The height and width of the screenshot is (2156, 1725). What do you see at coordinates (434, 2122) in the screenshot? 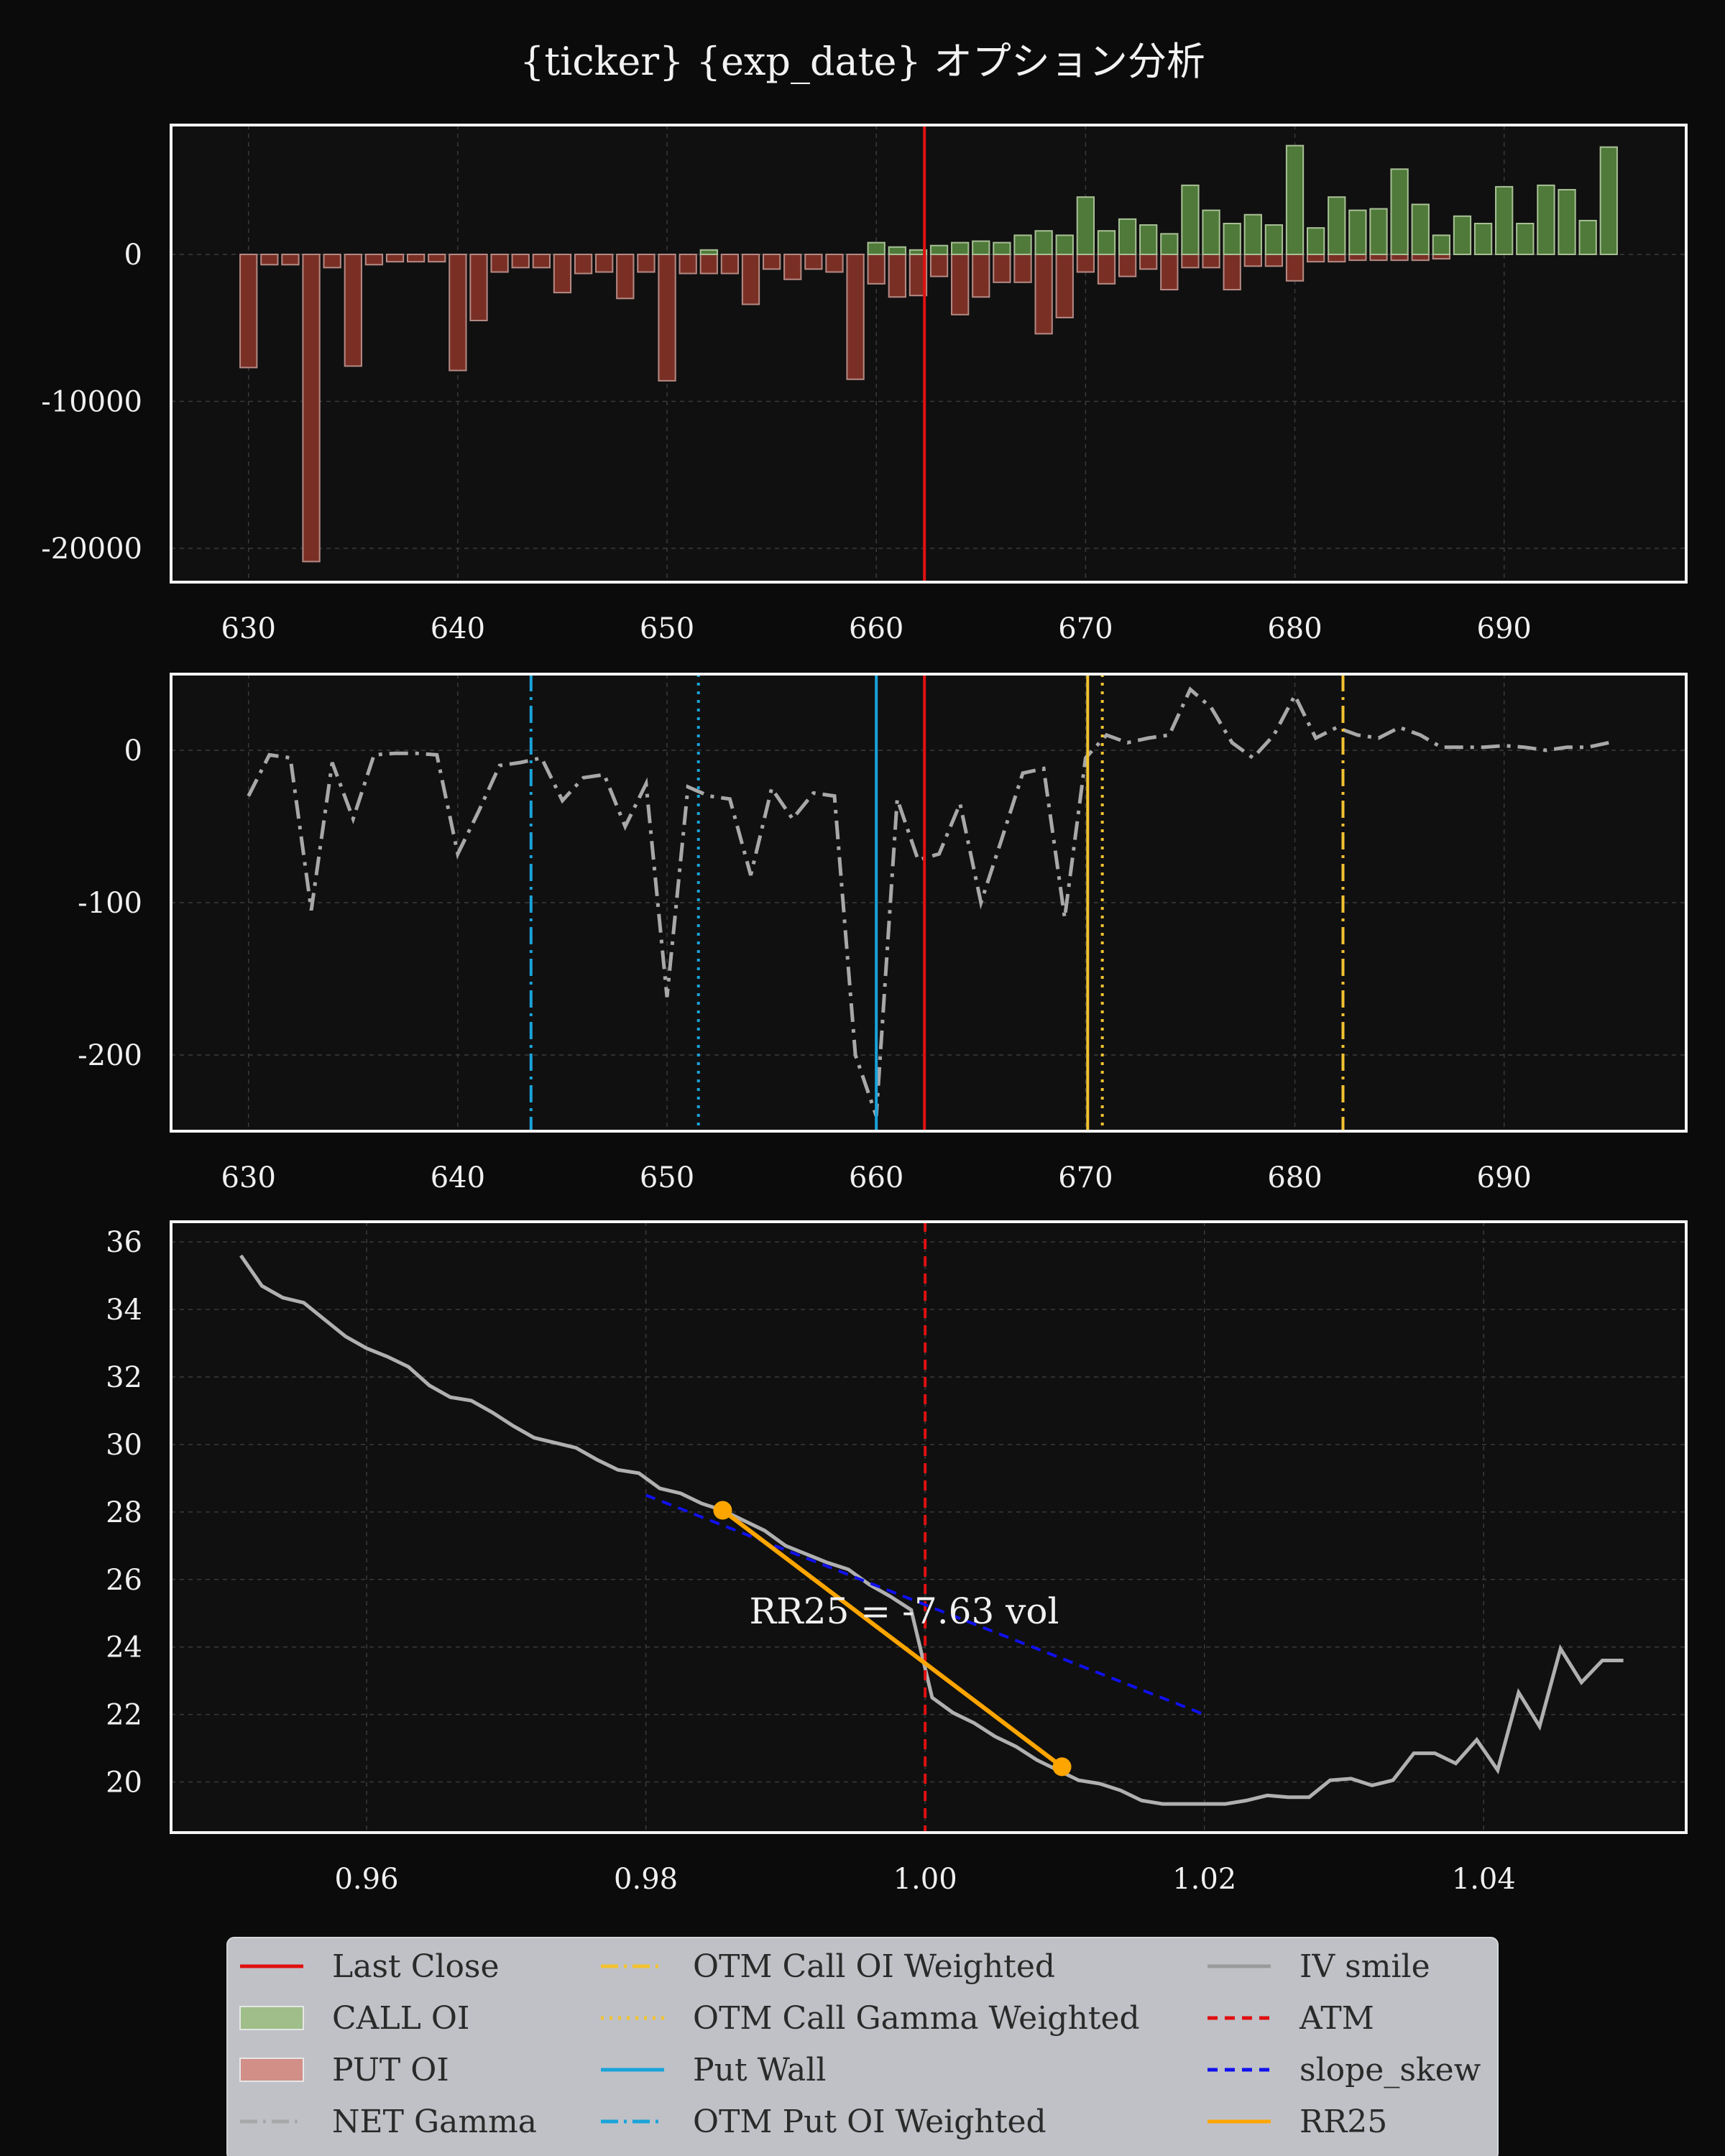
I see `legend-label: NET Gamma` at bounding box center [434, 2122].